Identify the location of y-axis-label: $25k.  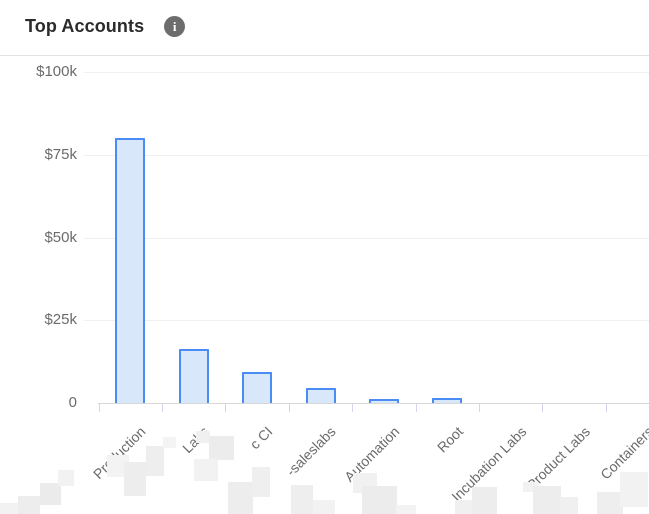
(60, 320).